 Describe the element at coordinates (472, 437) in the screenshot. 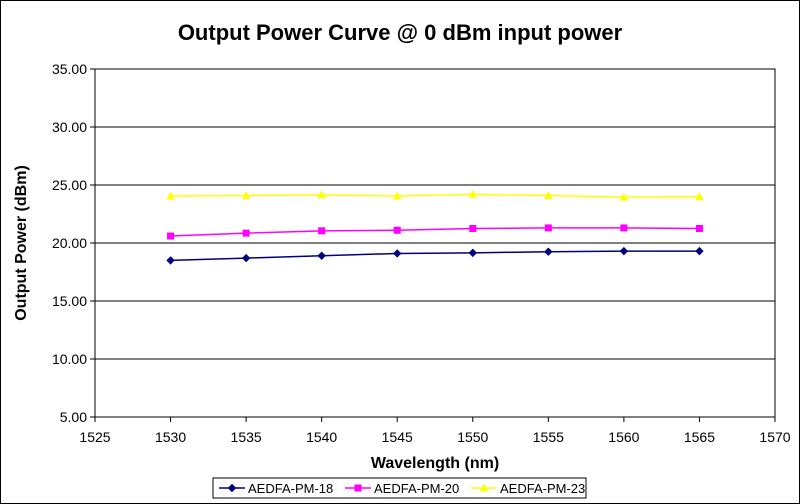

I see `x-tick-label: 1550` at that location.